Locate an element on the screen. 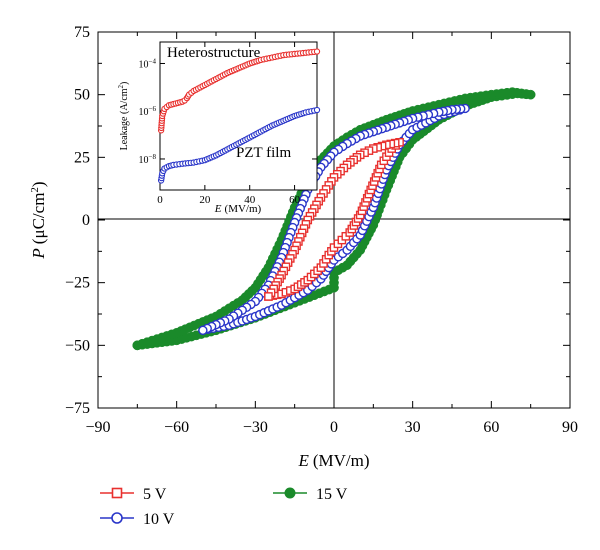  inset-x-tick-label: 40 is located at coordinates (250, 200).